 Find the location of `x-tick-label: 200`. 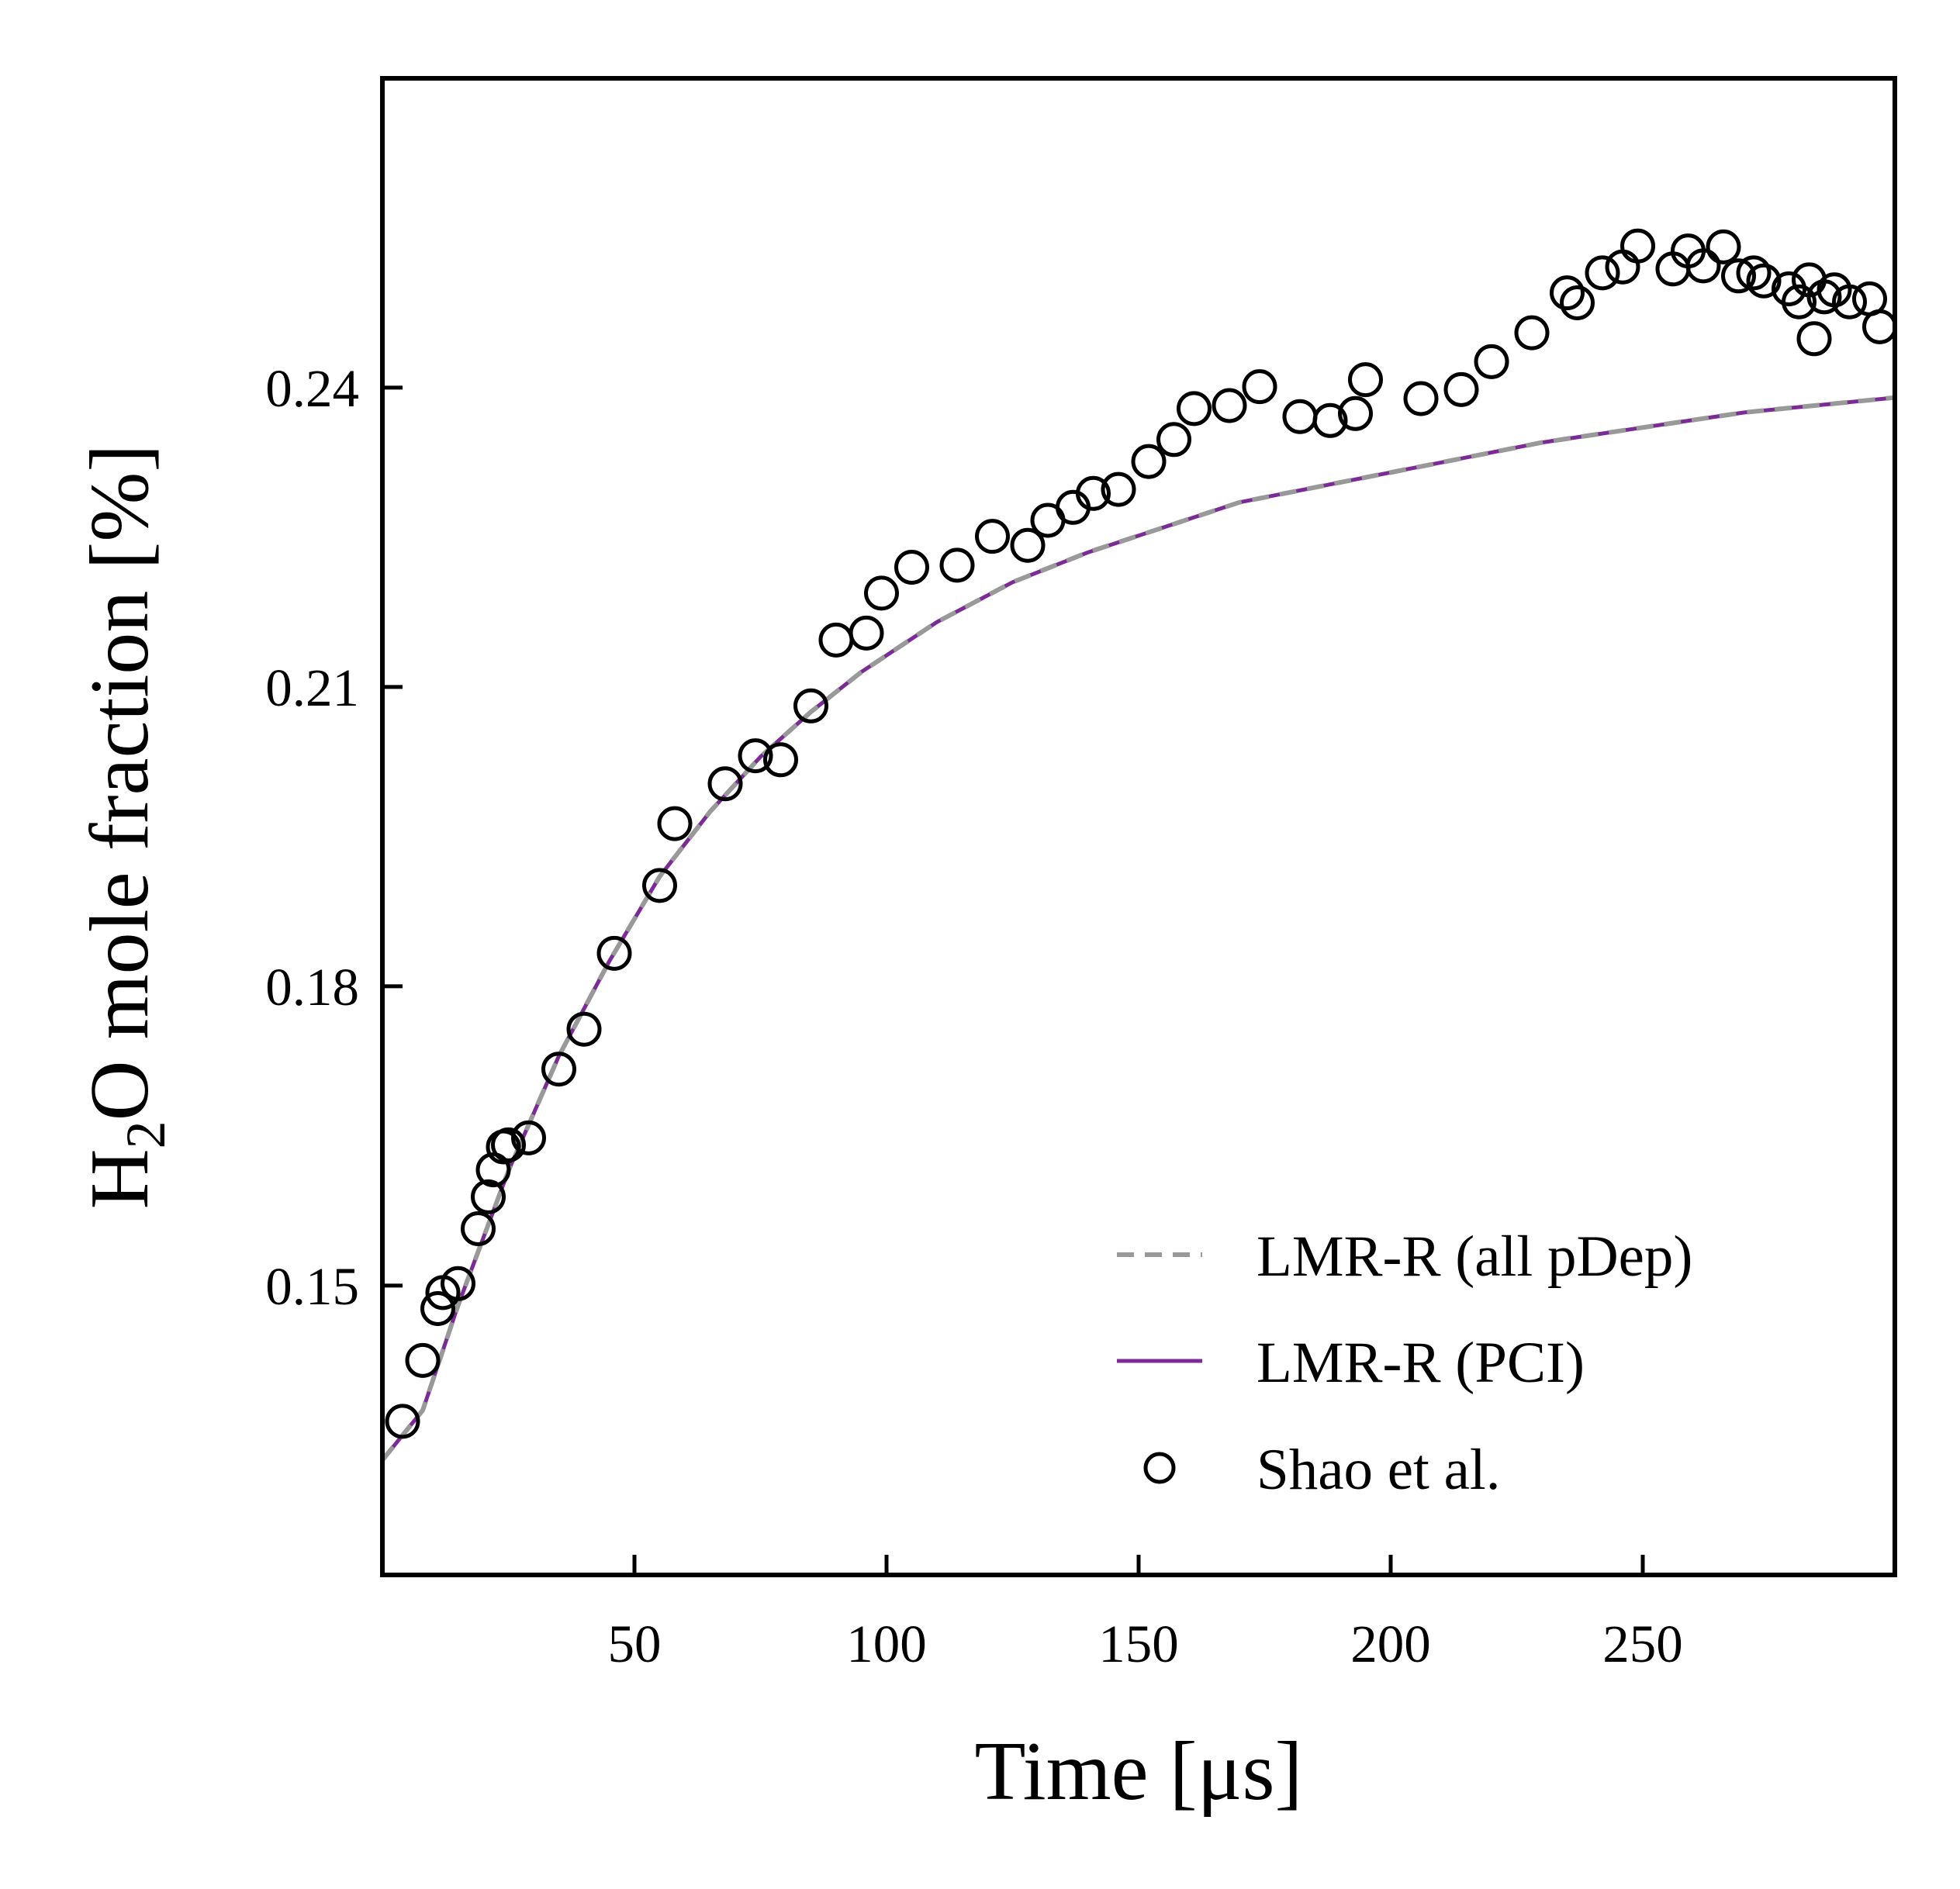

x-tick-label: 200 is located at coordinates (1391, 1644).